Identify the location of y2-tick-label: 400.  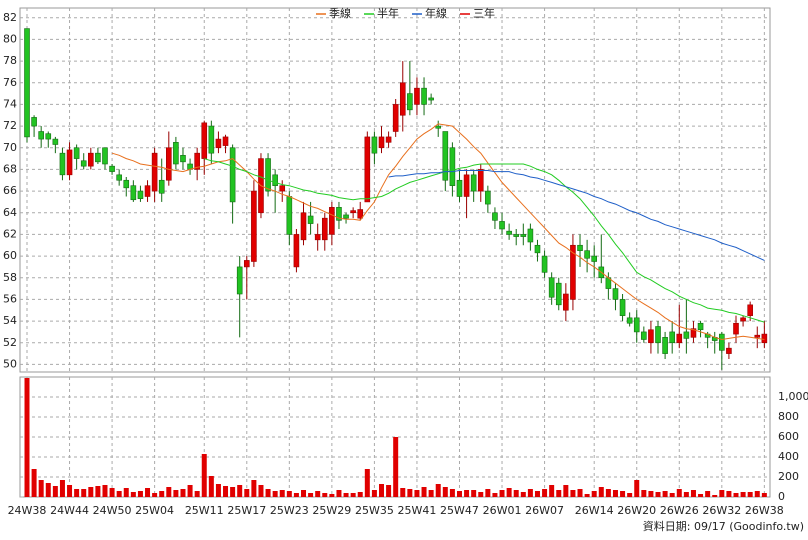
(788, 456).